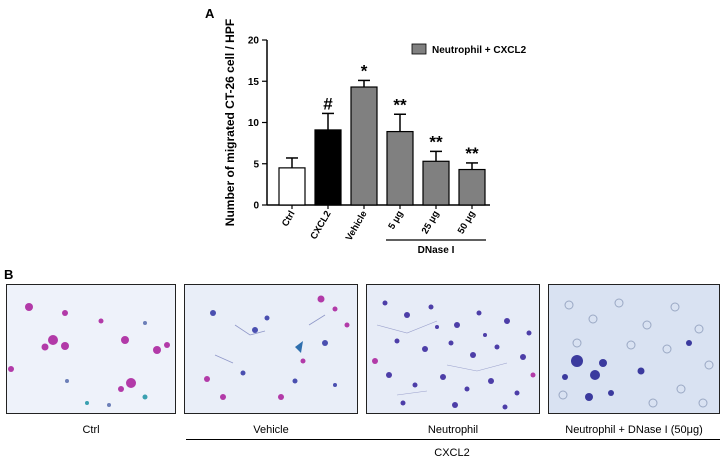 Image resolution: width=725 pixels, height=464 pixels. I want to click on x-tick-label-5: 50 μg, so click(467, 222).